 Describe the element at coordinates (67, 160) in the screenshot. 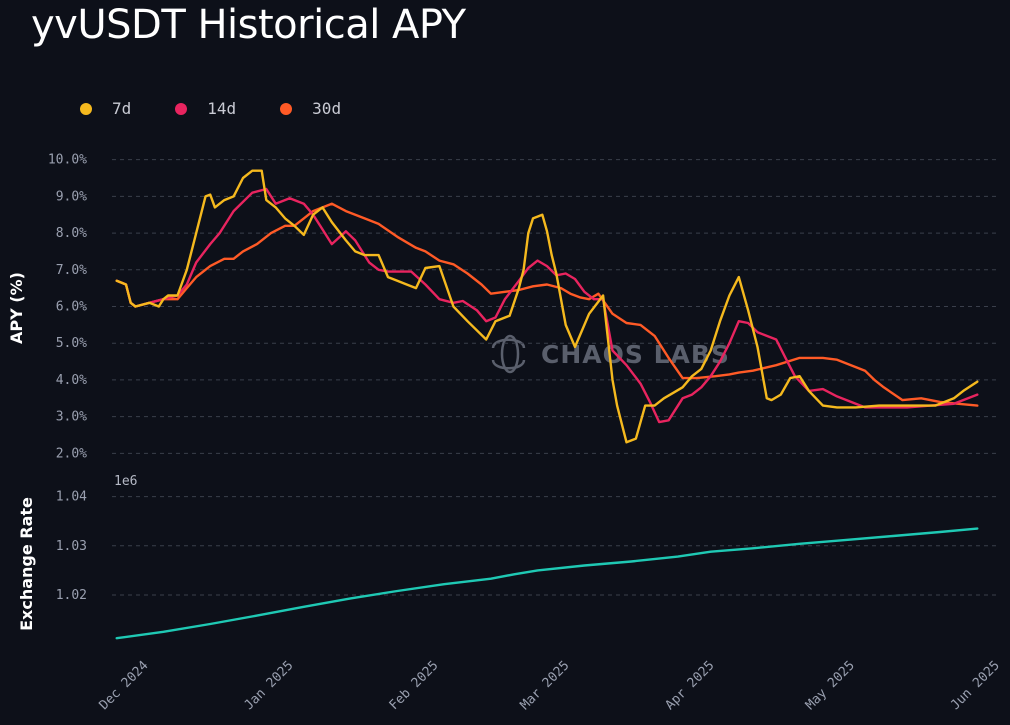

I see `apy-y-tick-label: 10.0%` at that location.